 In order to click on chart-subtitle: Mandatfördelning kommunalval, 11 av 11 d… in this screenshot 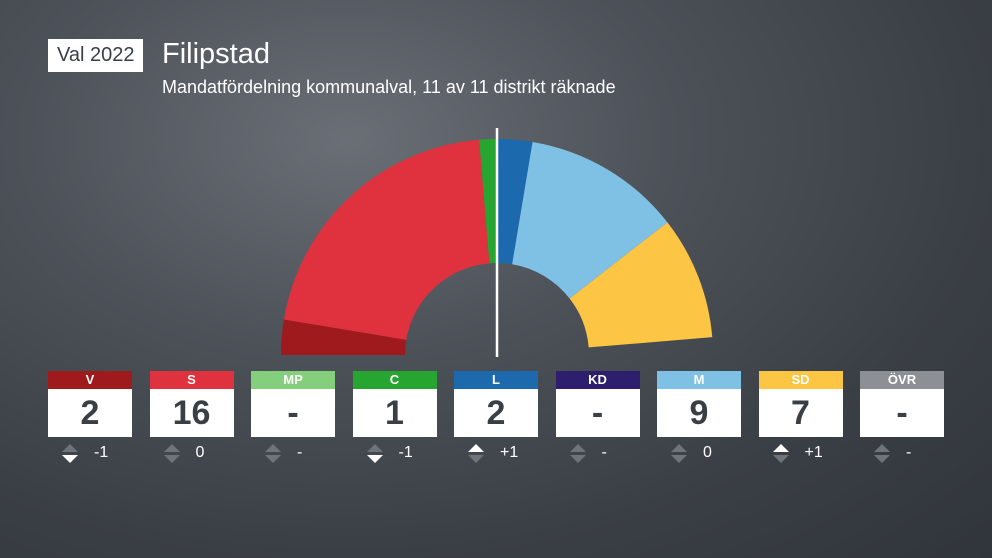, I will do `click(389, 87)`.